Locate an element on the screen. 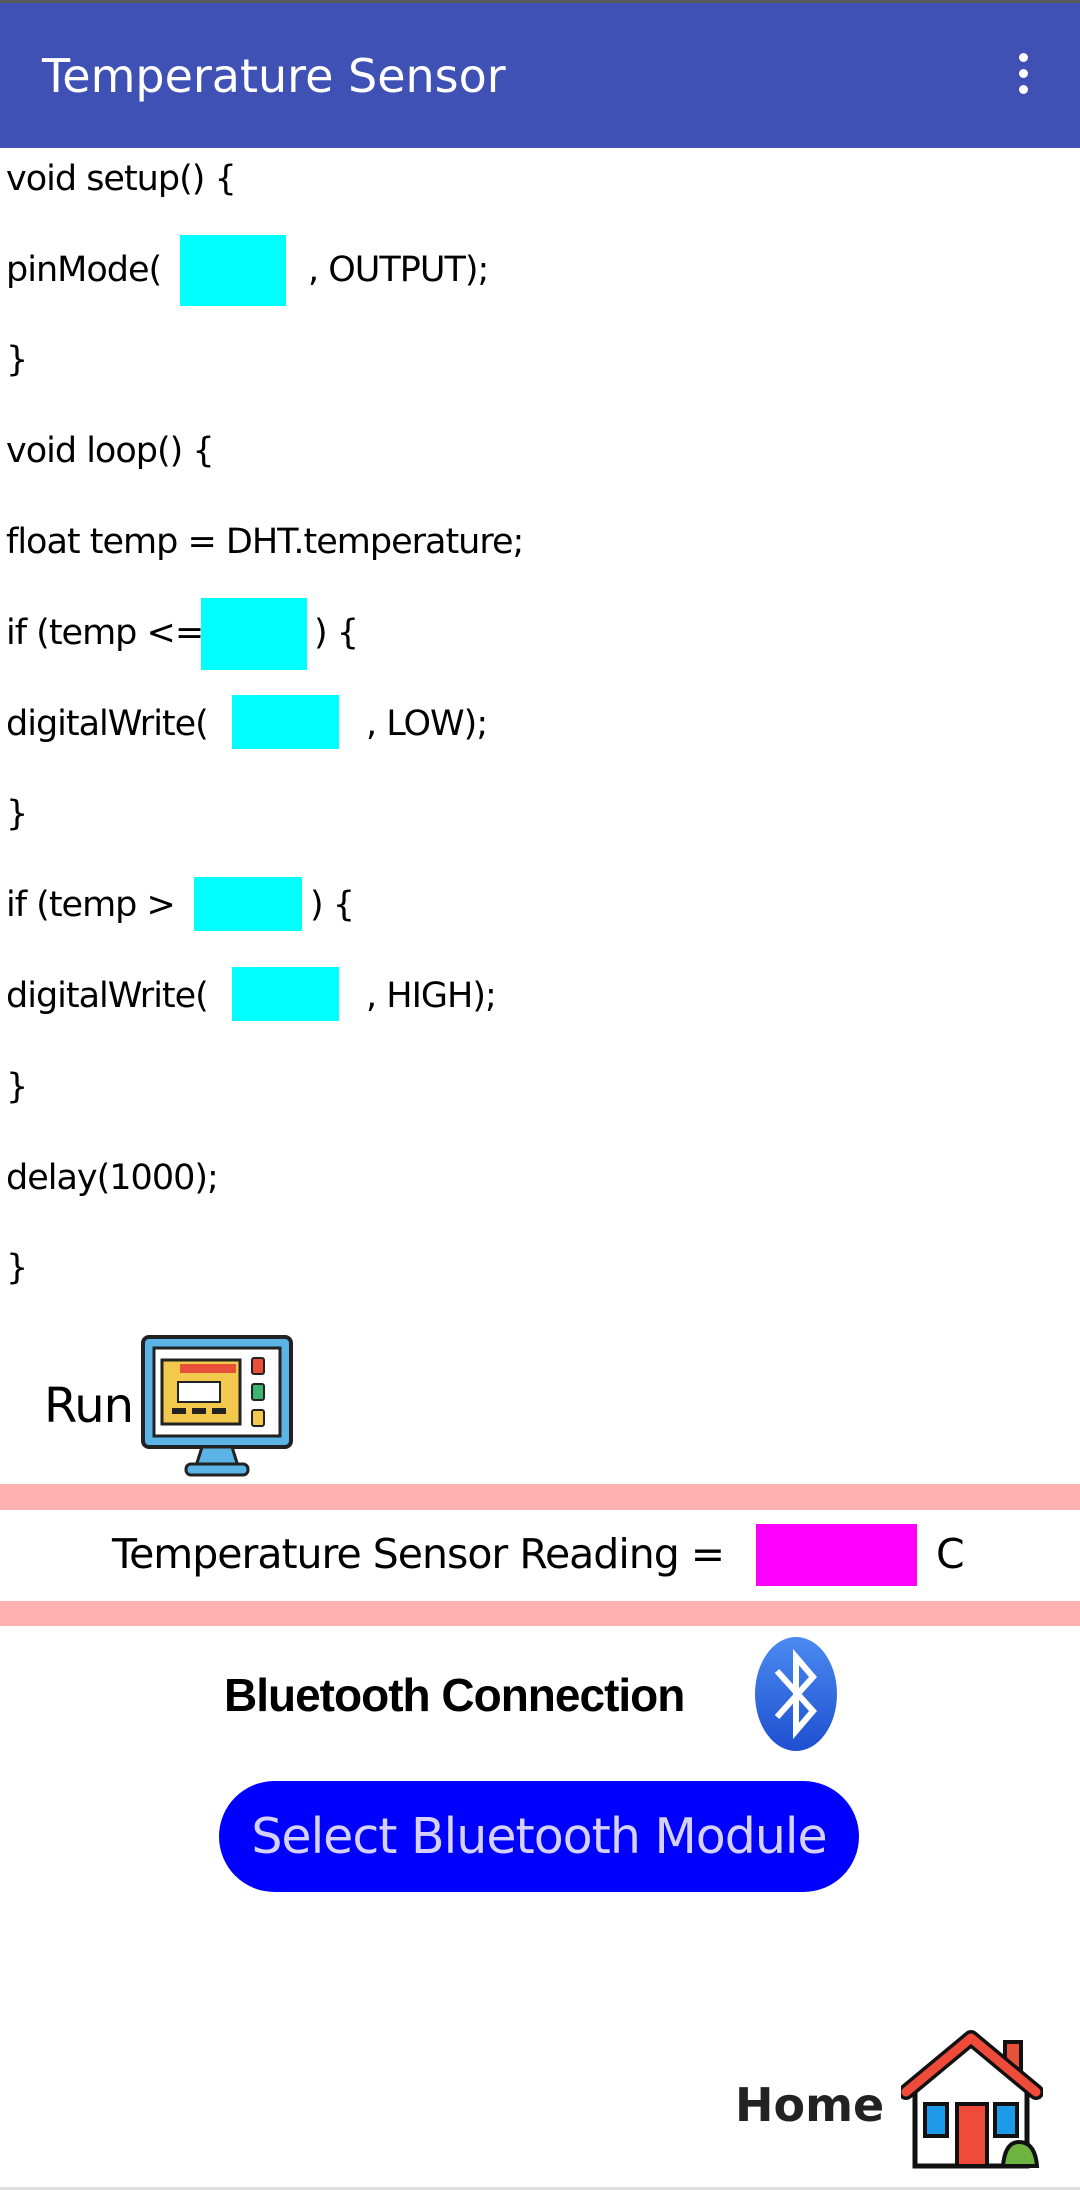 The image size is (1080, 2190). pin-high-input-slot is located at coordinates (285, 994).